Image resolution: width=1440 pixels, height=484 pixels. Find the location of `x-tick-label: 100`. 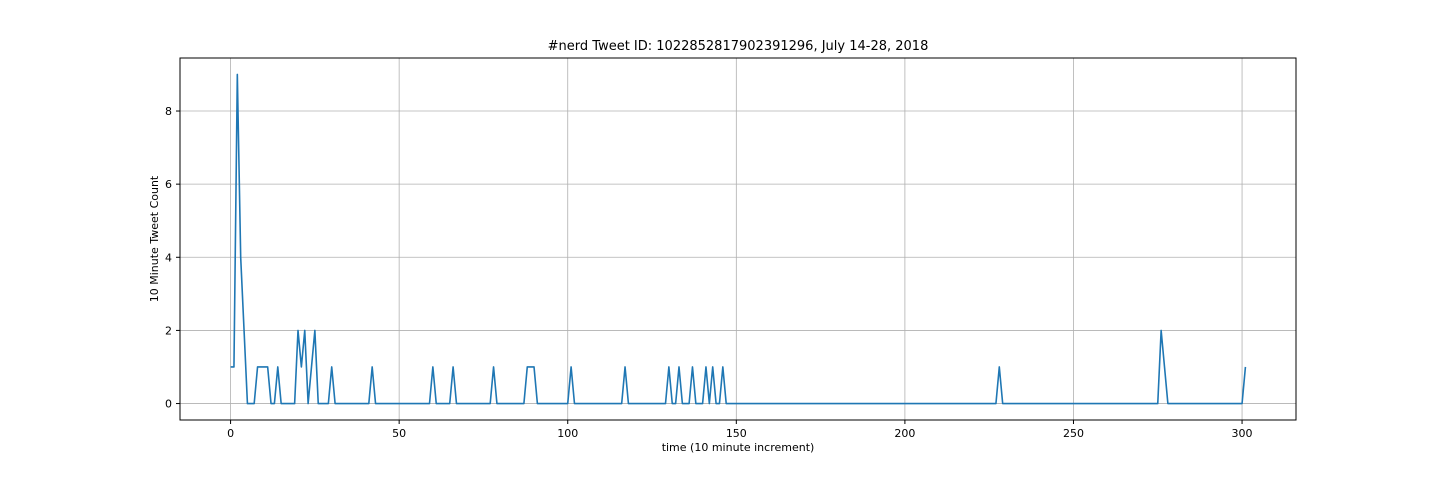

x-tick-label: 100 is located at coordinates (567, 433).